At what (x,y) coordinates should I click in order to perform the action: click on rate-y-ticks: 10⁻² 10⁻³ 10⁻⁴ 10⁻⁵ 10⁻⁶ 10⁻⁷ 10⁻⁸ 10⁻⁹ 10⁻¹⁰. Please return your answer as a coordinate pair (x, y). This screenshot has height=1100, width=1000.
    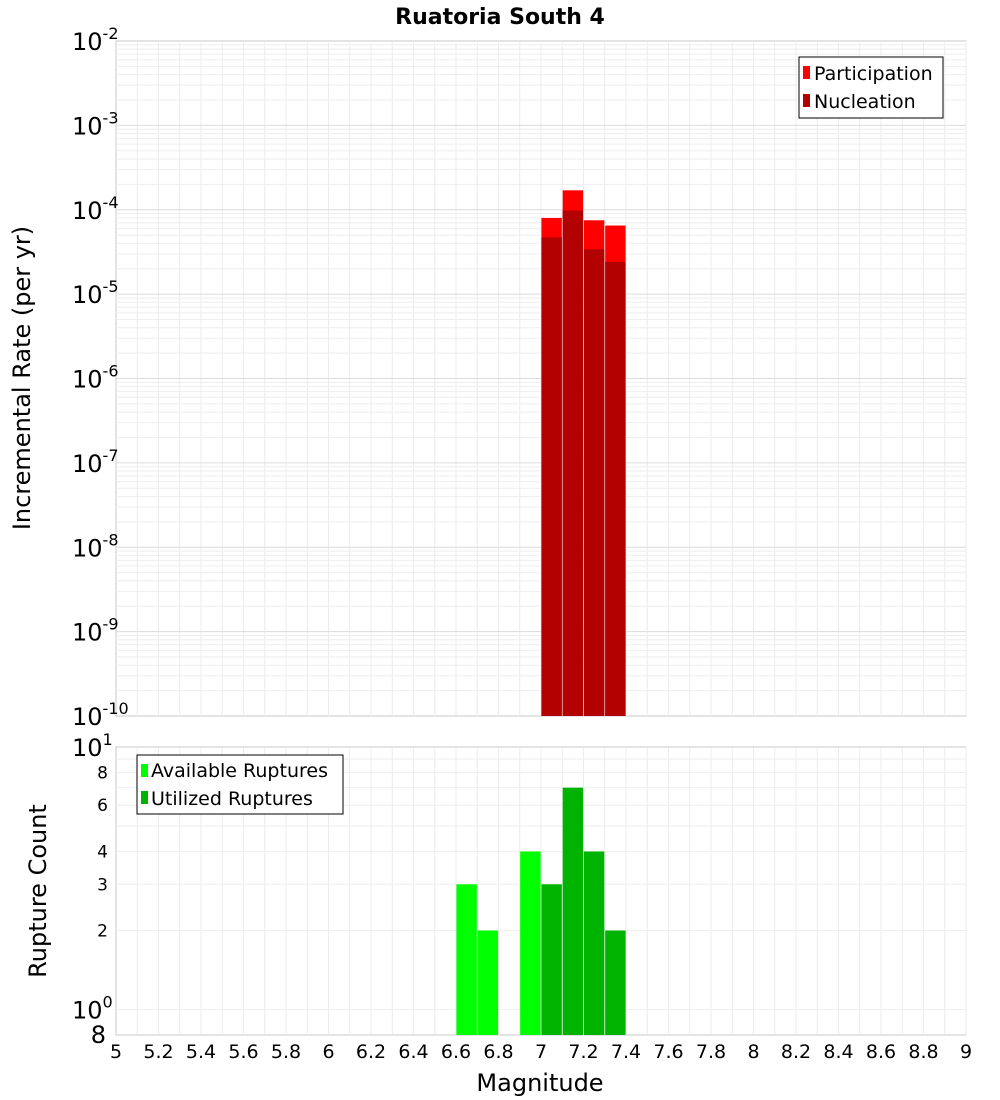
    Looking at the image, I should click on (100, 377).